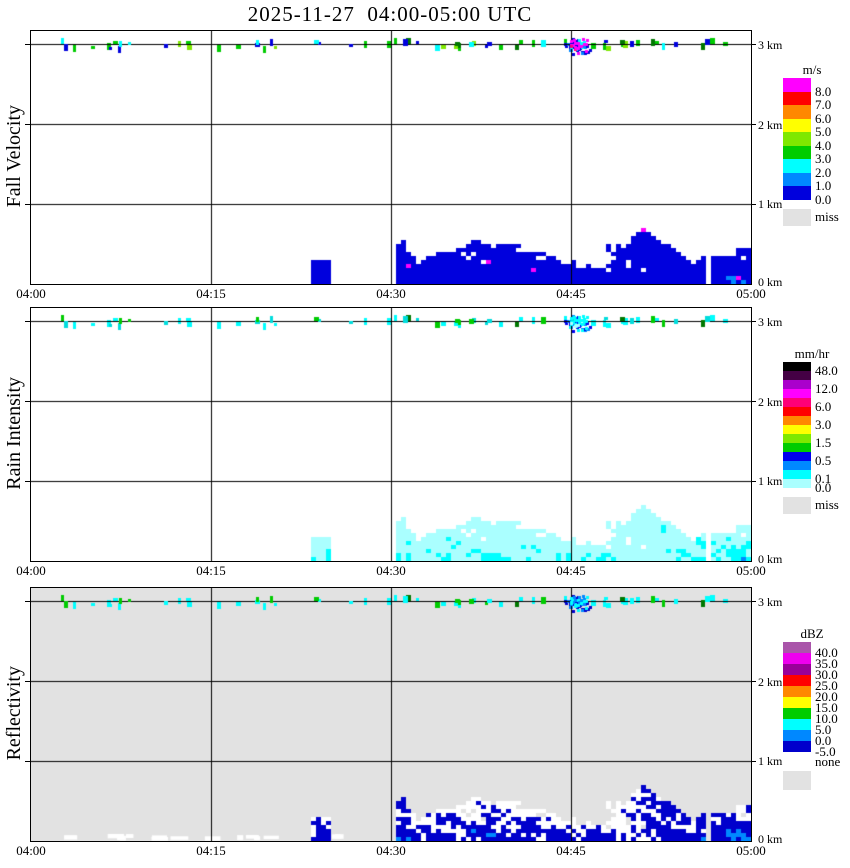 This screenshot has width=850, height=868. I want to click on colorbar-tick-label: 2.0, so click(823, 172).